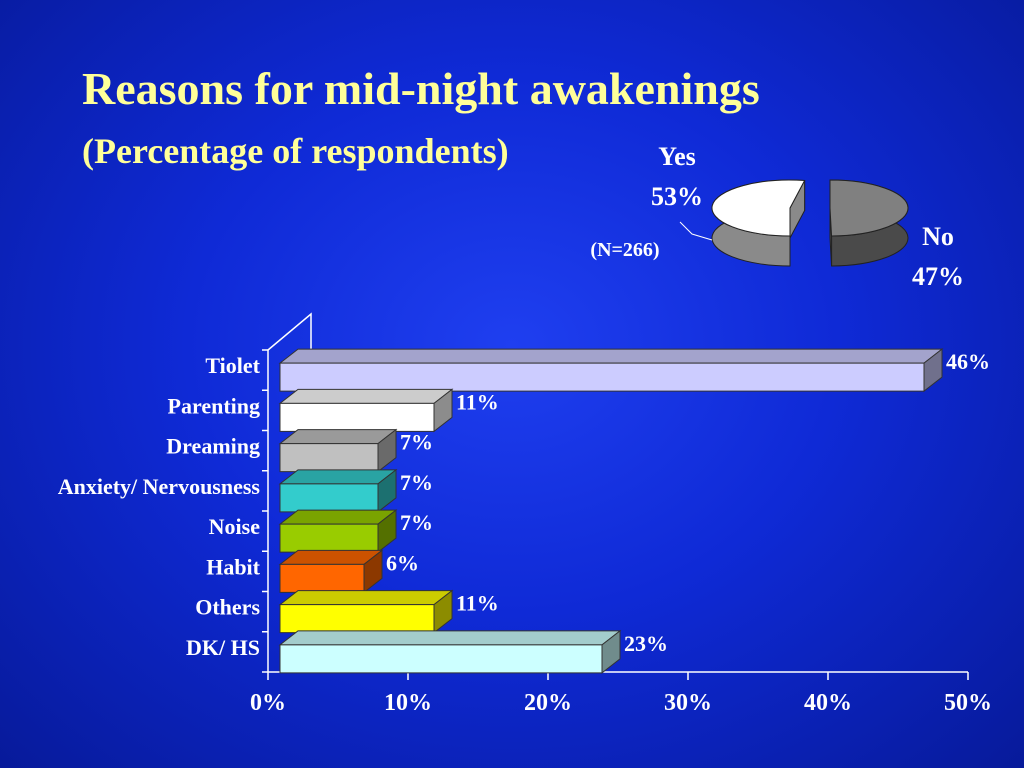 Image resolution: width=1024 pixels, height=768 pixels. What do you see at coordinates (624, 250) in the screenshot?
I see `pie-sample-size-note: (N=266)` at bounding box center [624, 250].